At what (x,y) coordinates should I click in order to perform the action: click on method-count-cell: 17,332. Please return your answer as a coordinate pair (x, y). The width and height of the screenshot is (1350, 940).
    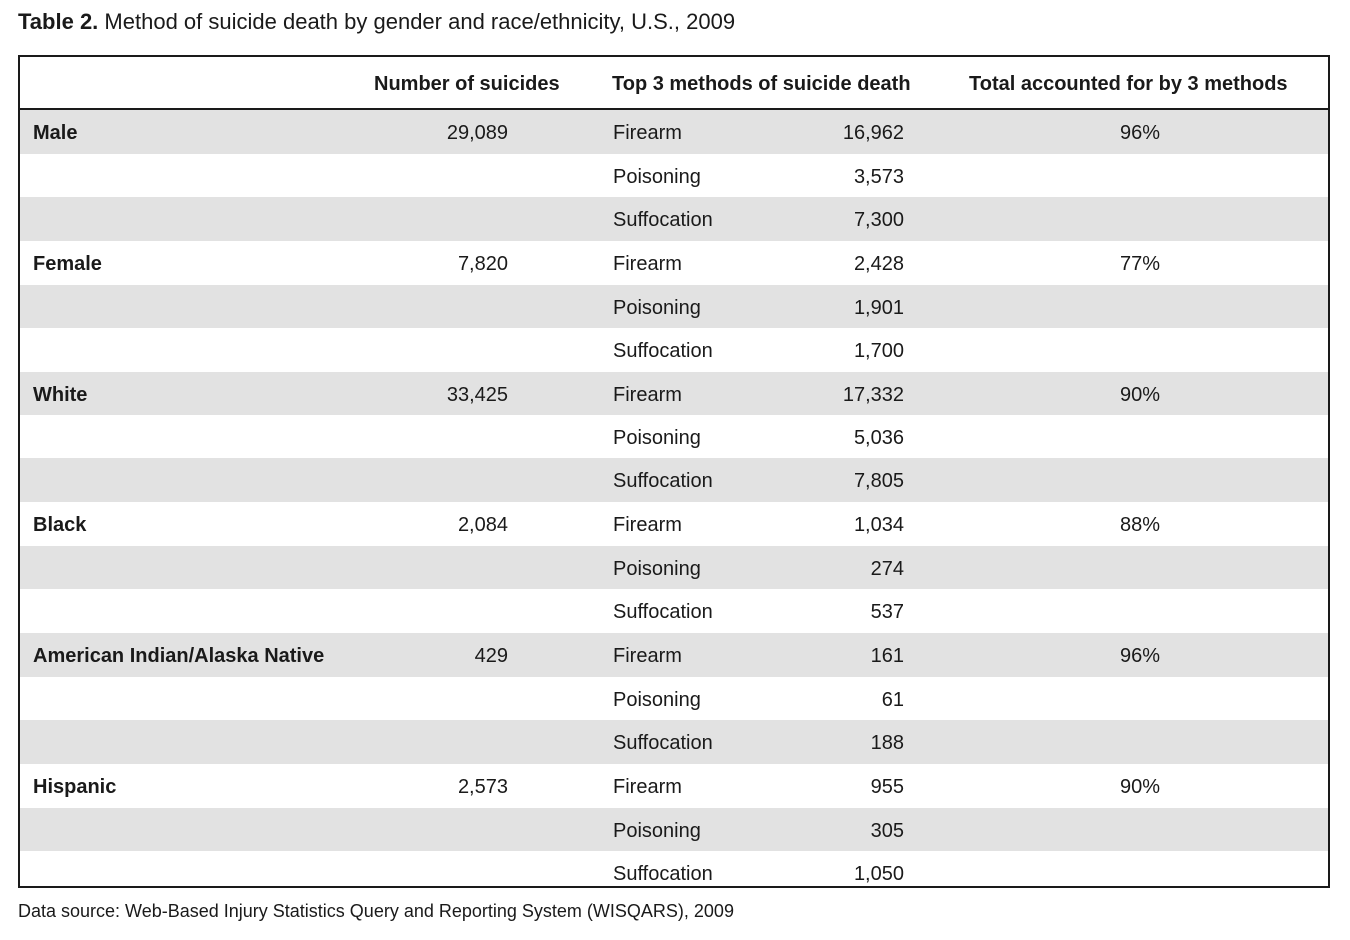
    Looking at the image, I should click on (873, 395).